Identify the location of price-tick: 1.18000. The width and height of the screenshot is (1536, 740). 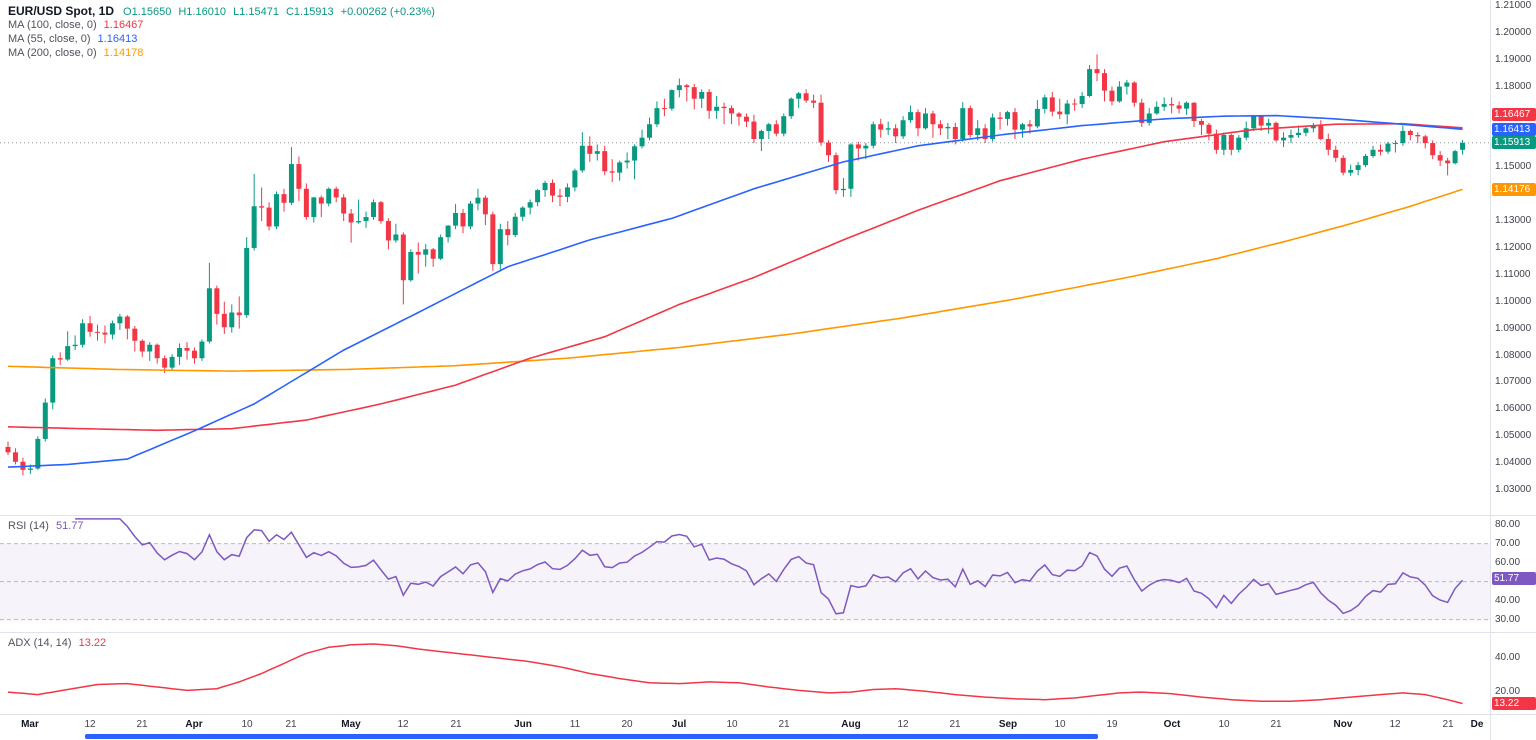
(1513, 86).